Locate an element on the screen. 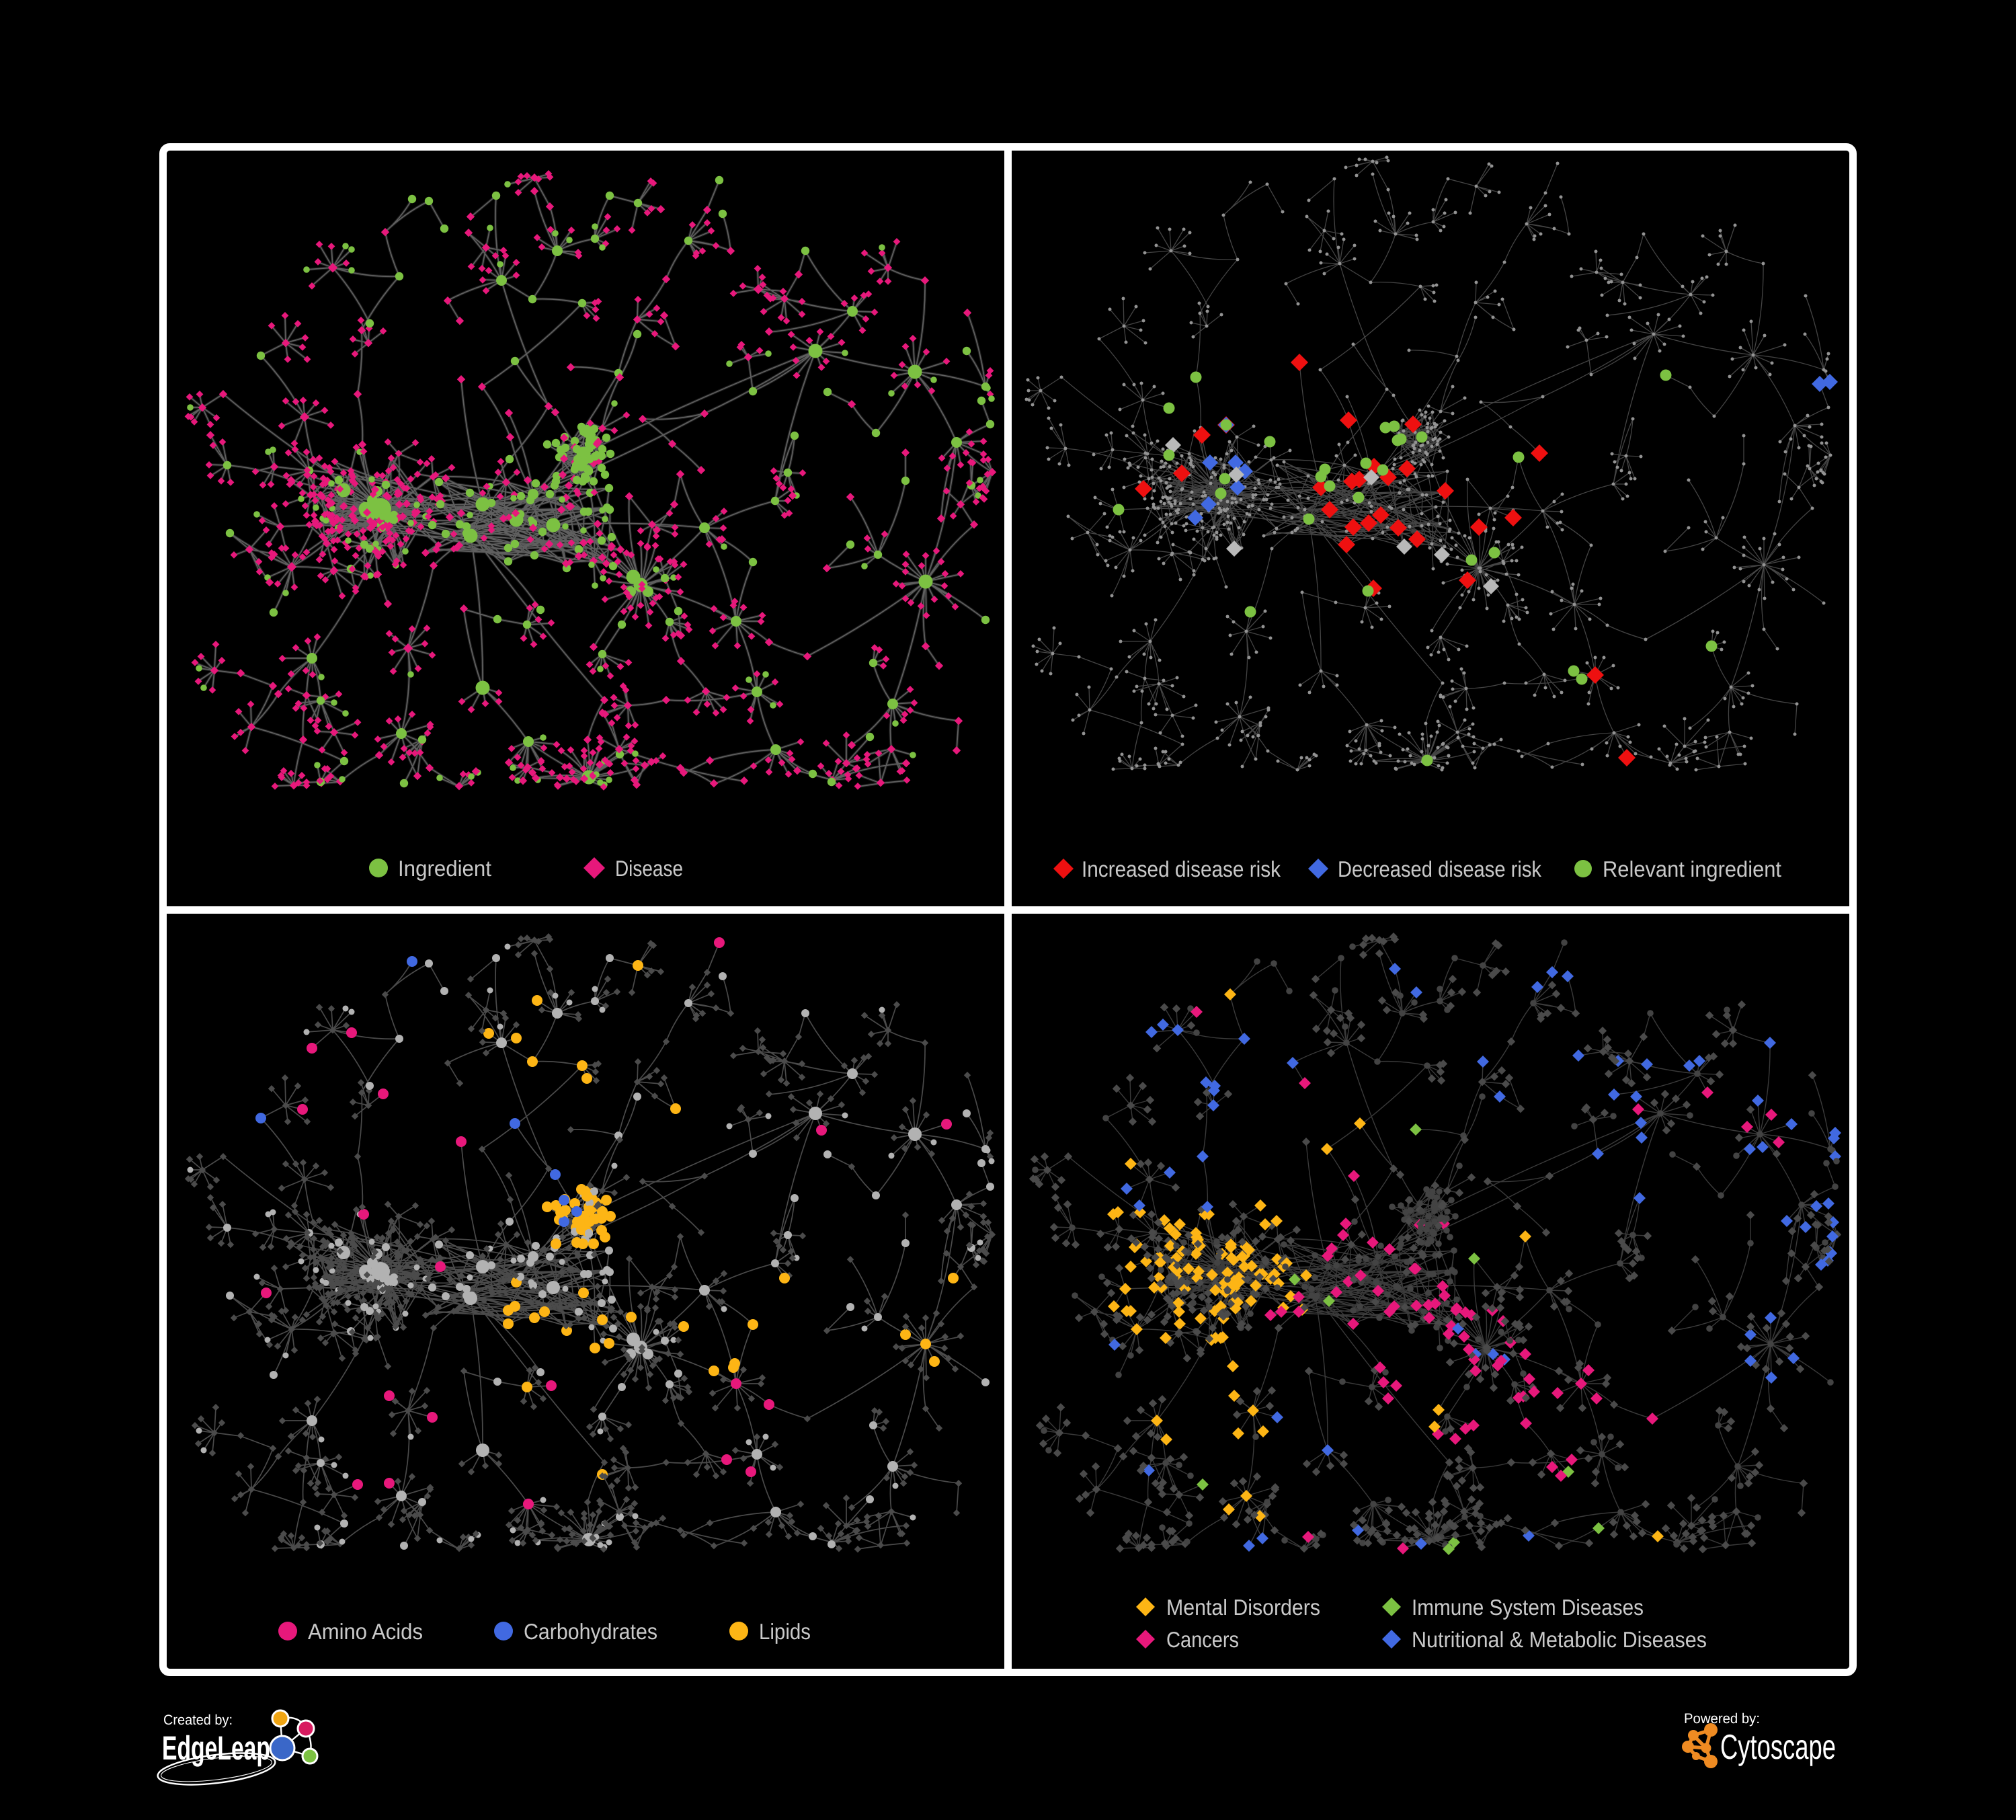 Image resolution: width=2016 pixels, height=1820 pixels. svg-text: Ingredient is located at coordinates (444, 868).